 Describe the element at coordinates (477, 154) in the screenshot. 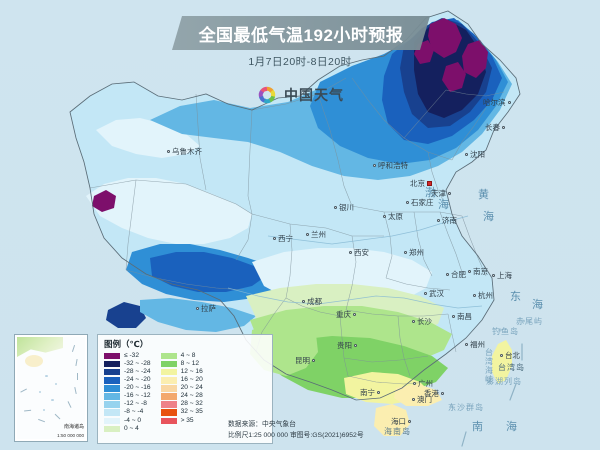

I see `city-label: 沈阳` at that location.